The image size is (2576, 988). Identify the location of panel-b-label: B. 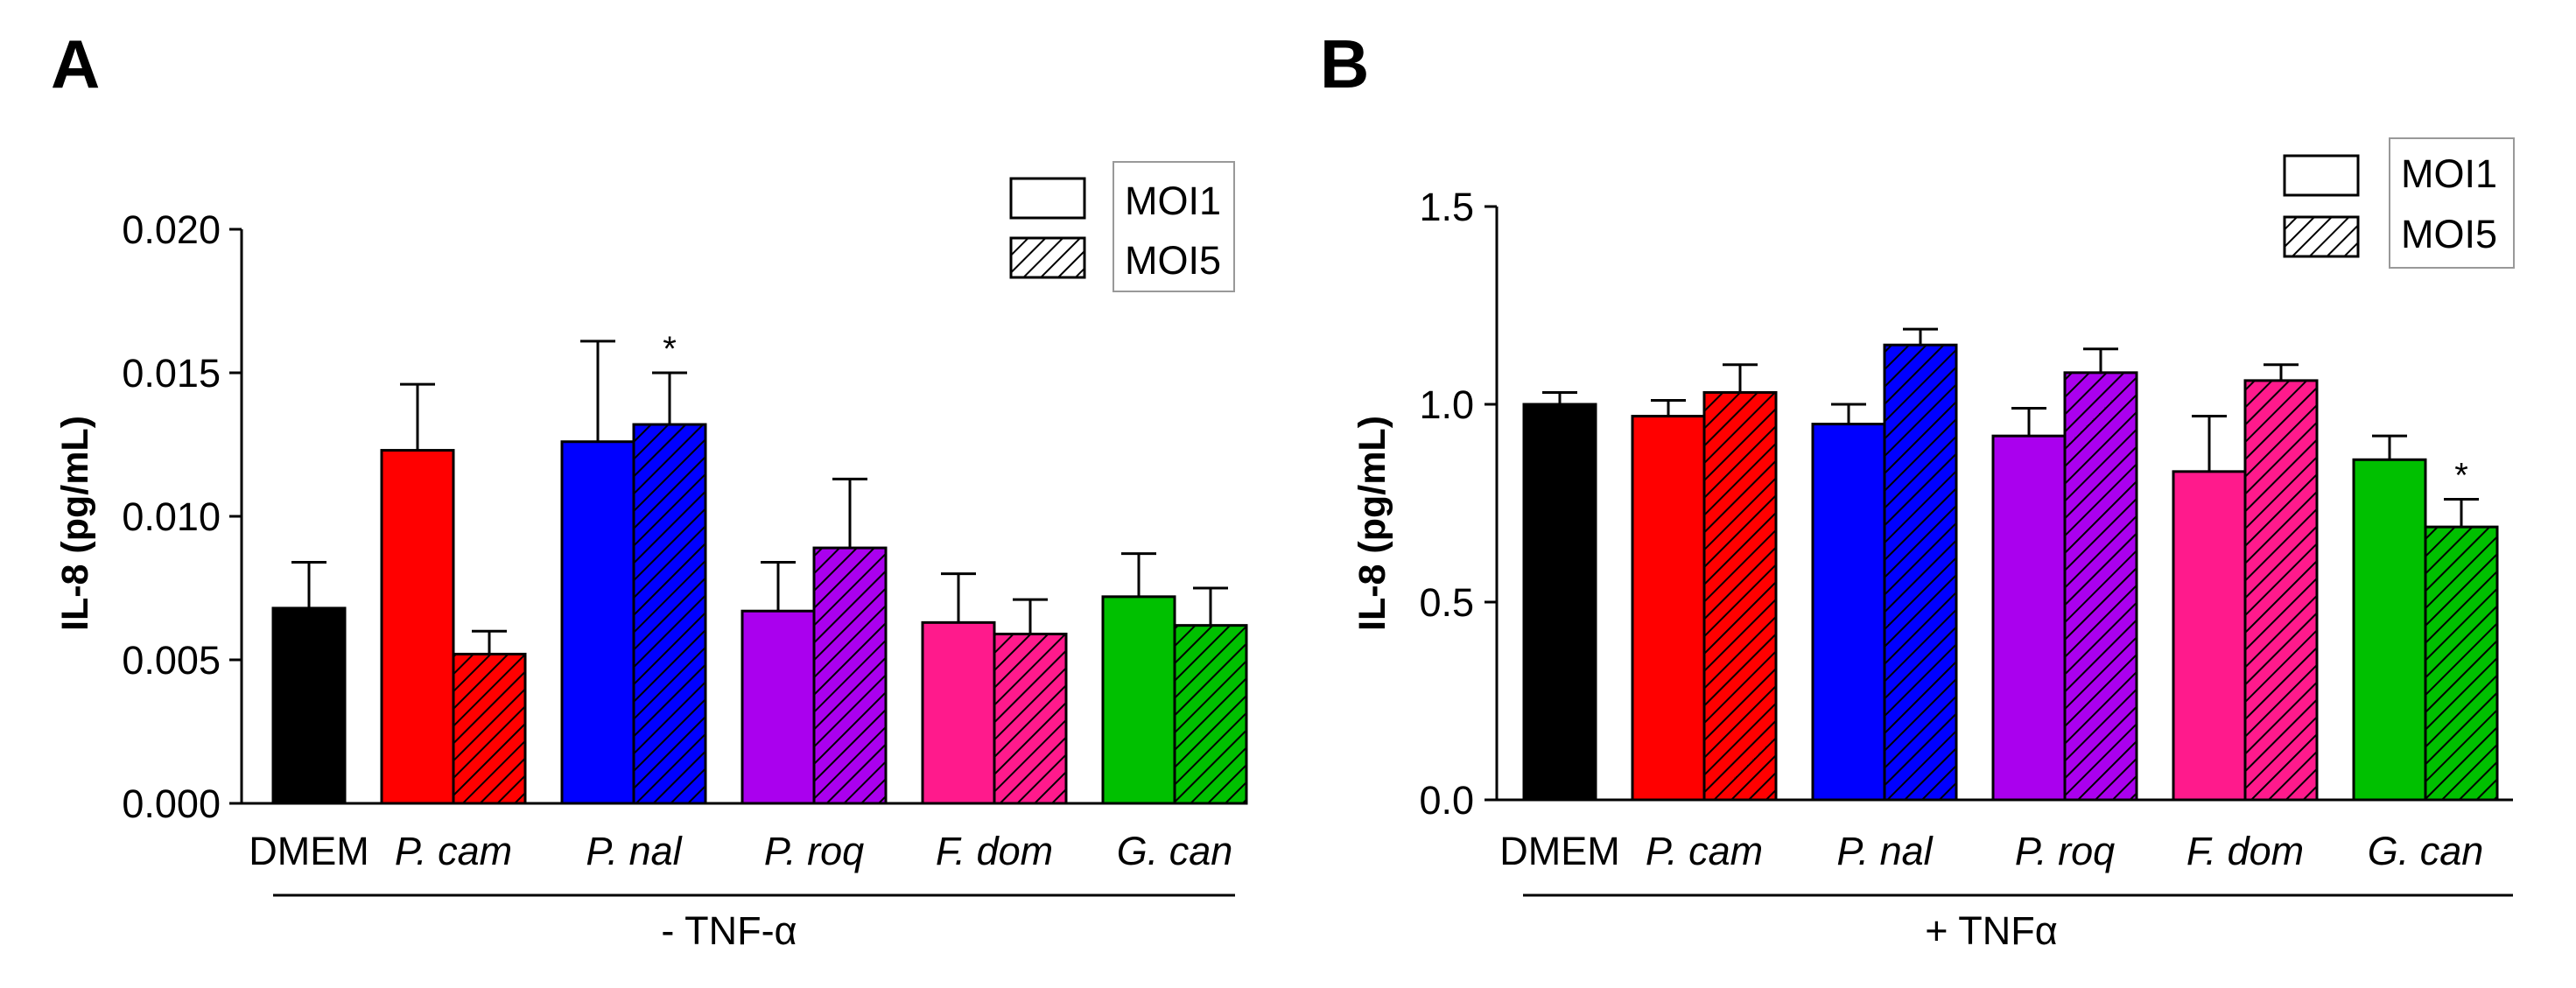
(1345, 64).